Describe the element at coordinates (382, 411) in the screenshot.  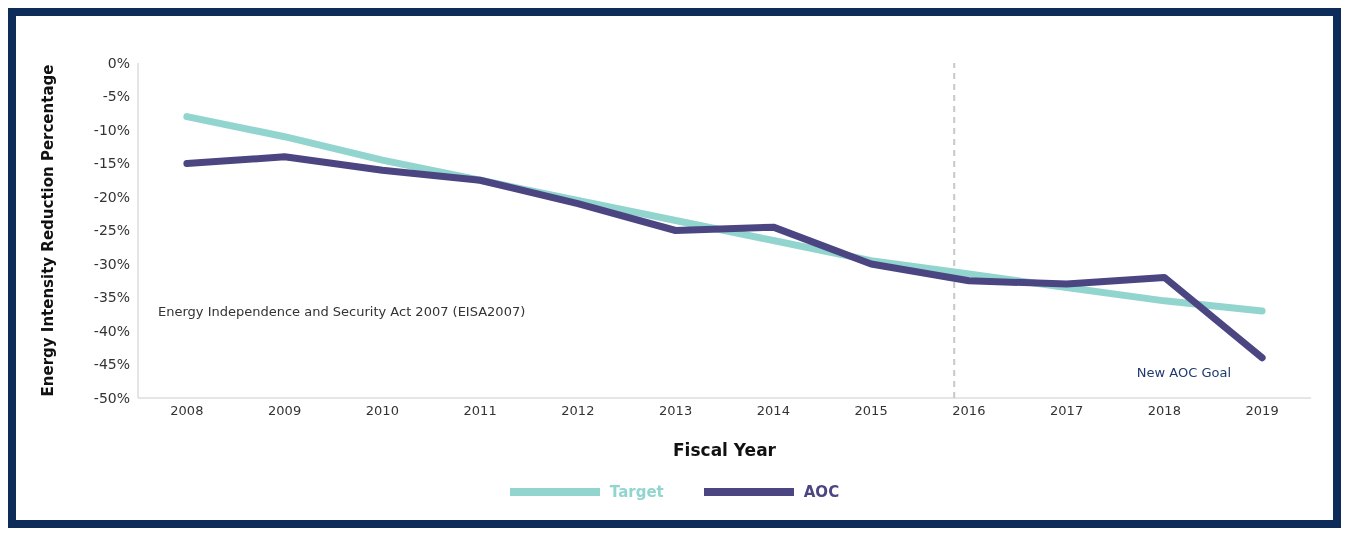
I see `x-tick-label: 2010` at that location.